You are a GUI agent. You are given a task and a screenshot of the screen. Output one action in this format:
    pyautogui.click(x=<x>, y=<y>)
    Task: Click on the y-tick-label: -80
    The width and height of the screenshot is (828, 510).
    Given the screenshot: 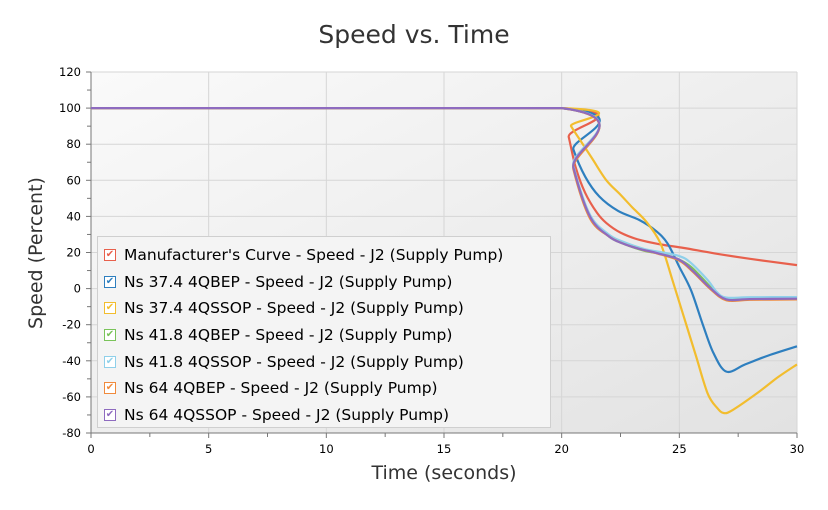 What is the action you would take?
    pyautogui.click(x=71, y=433)
    